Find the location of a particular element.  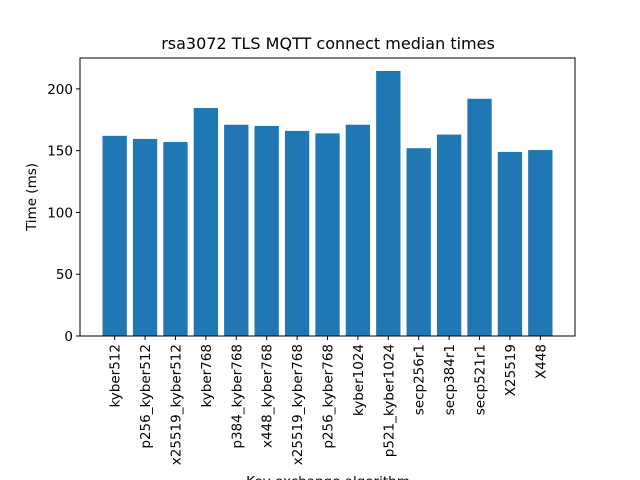

y-tick-label: 150 is located at coordinates (60, 152).